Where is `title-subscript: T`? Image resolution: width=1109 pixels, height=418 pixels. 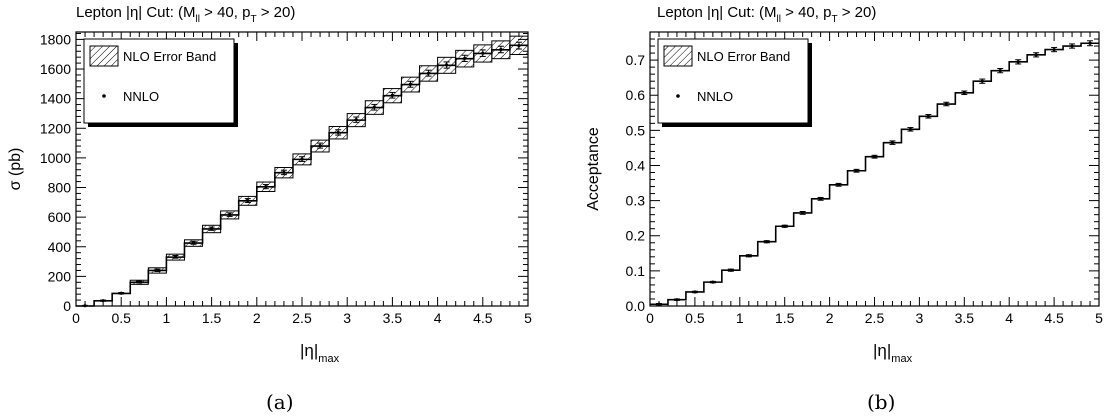
title-subscript: T is located at coordinates (253, 19).